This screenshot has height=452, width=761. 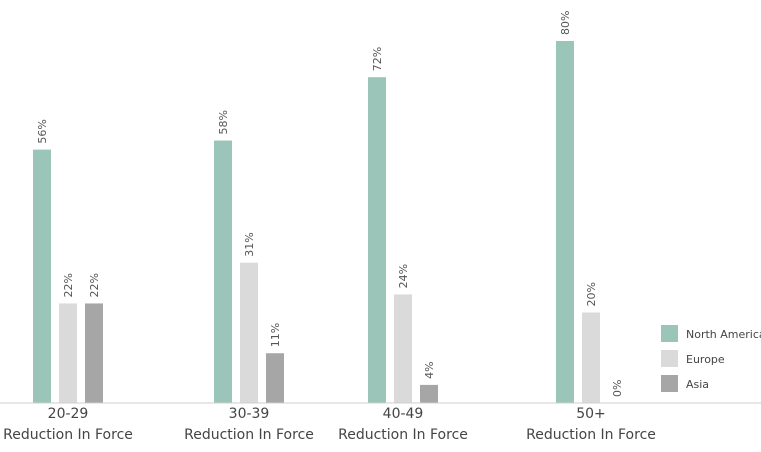 What do you see at coordinates (565, 23) in the screenshot?
I see `data-label-3-0: 80%` at bounding box center [565, 23].